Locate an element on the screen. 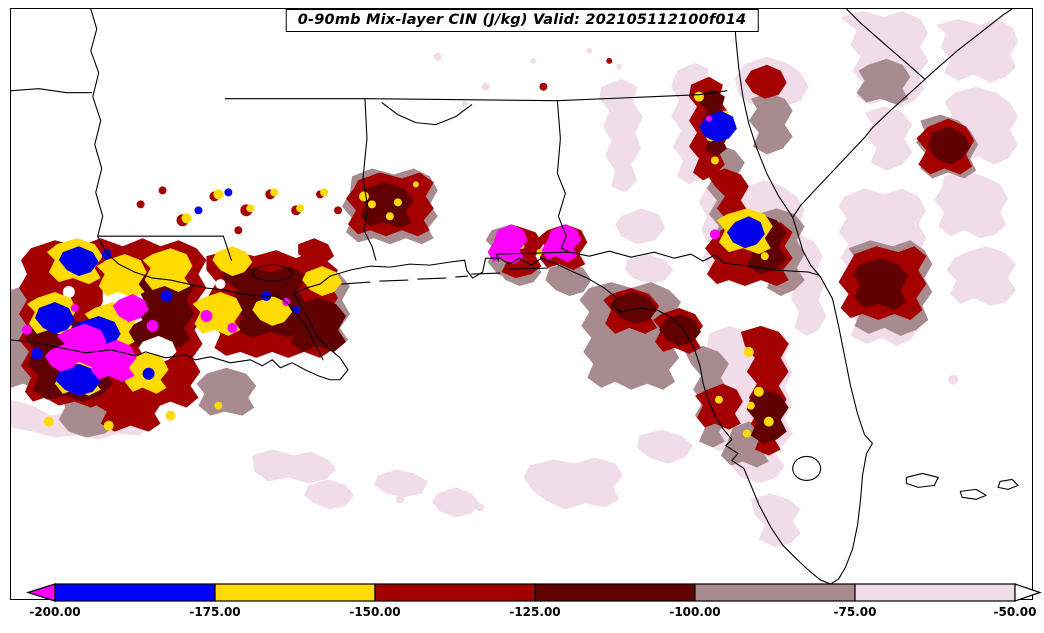 Image resolution: width=1044 pixels, height=633 pixels. colorbar-right-arrow is located at coordinates (1028, 592).